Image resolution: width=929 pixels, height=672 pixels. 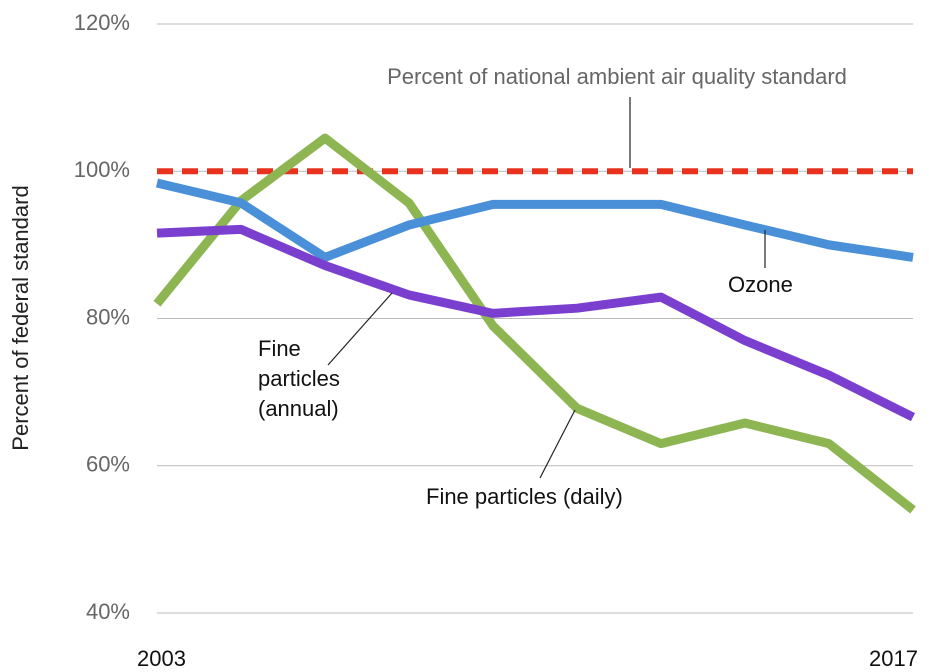 I want to click on series-label: Fine particles (annual), so click(x=299, y=378).